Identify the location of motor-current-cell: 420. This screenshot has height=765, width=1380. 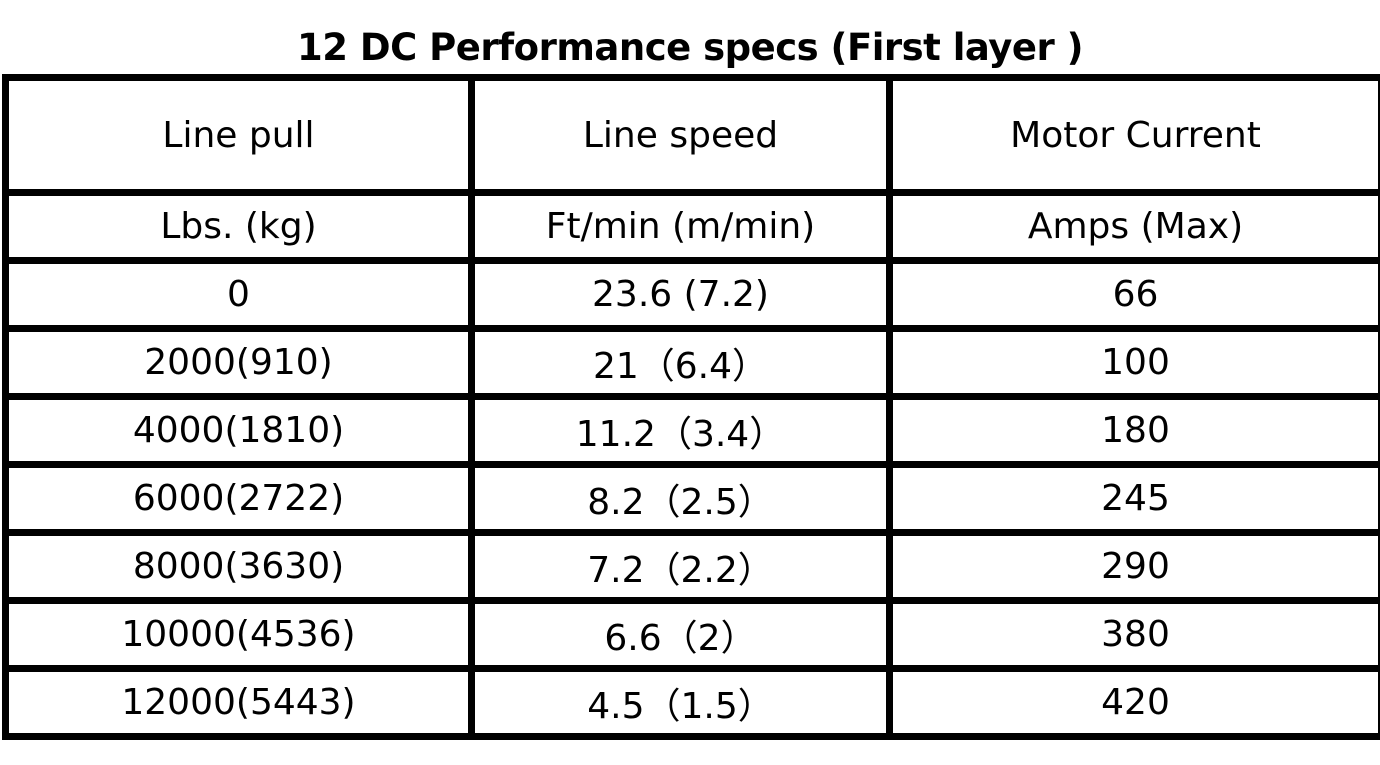
(1133, 702).